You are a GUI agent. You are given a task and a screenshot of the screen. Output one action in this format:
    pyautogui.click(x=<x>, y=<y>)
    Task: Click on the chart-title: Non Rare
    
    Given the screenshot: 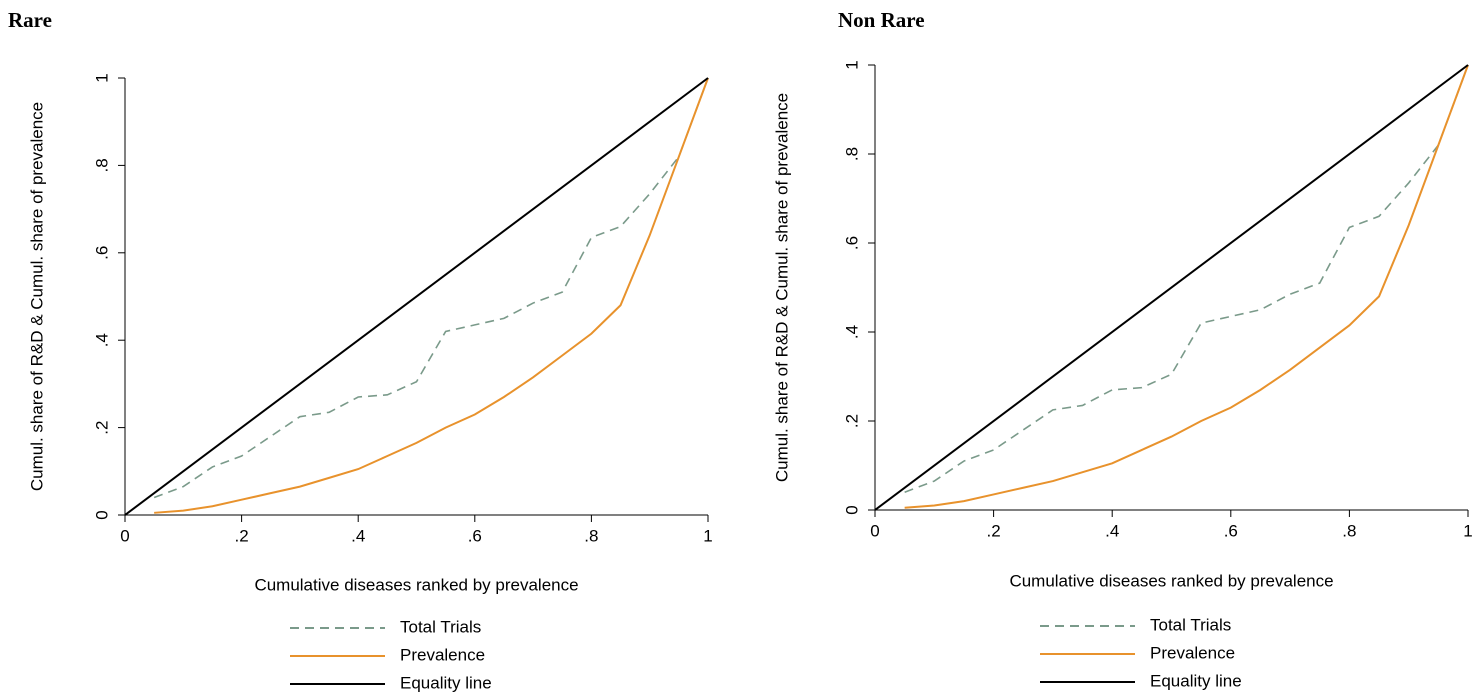 What is the action you would take?
    pyautogui.click(x=881, y=20)
    